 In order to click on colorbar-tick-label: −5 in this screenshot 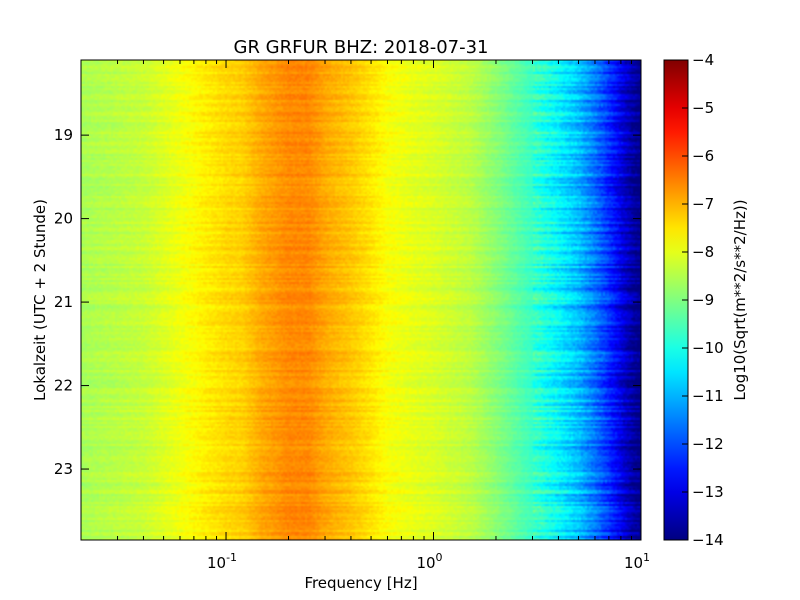, I will do `click(703, 108)`.